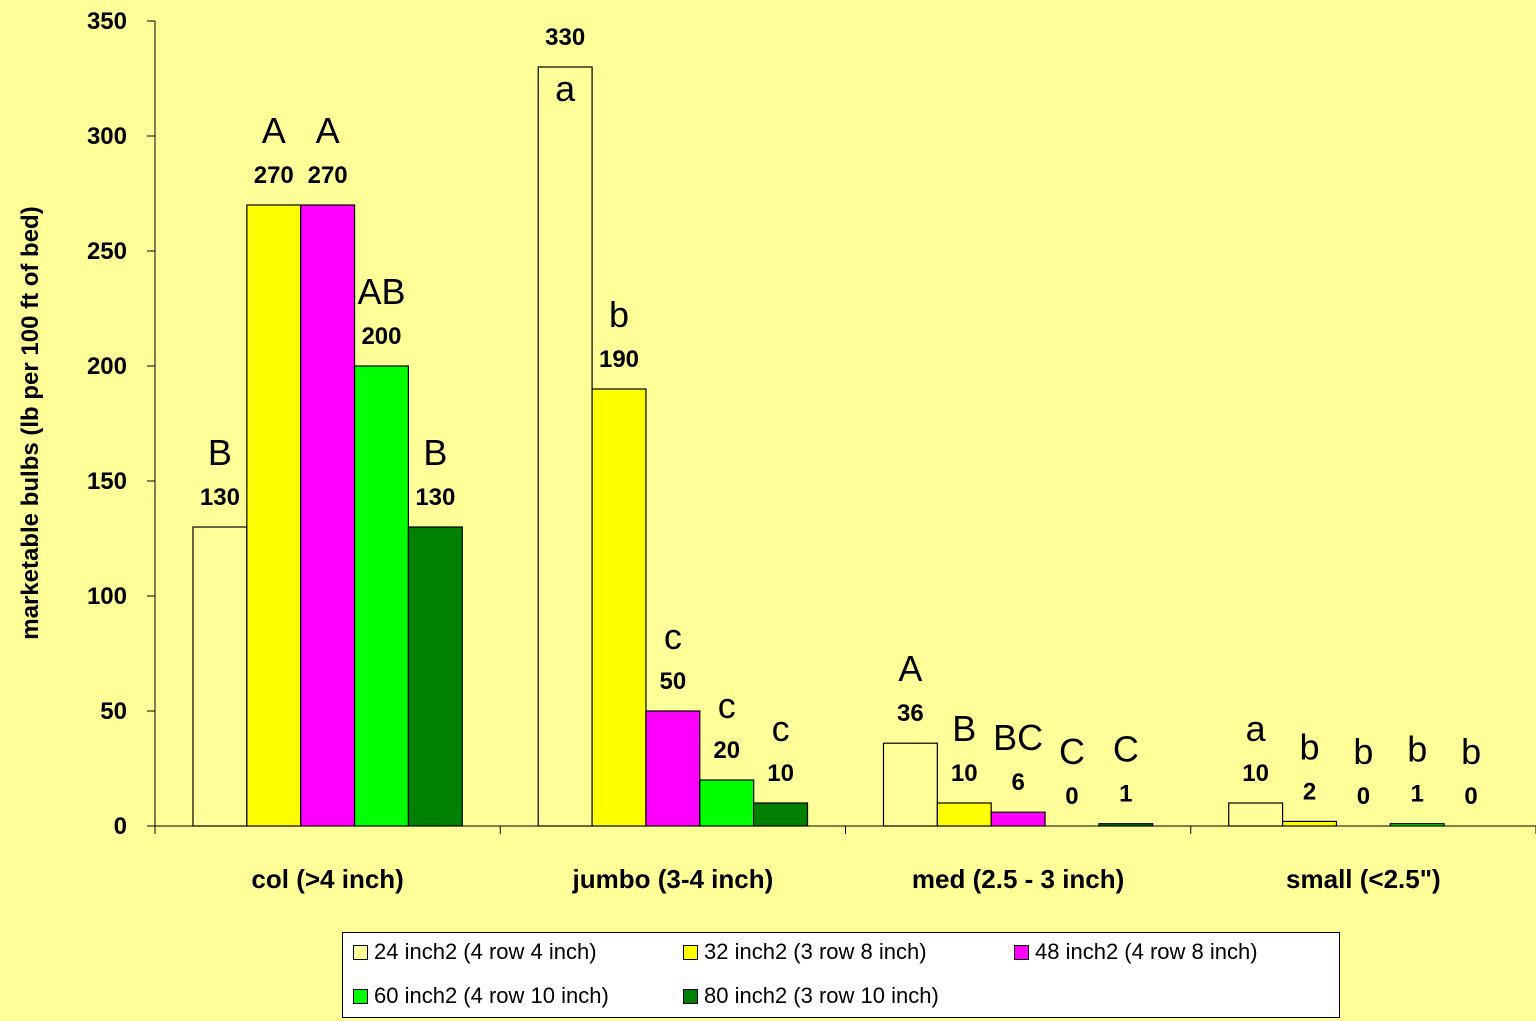 This screenshot has width=1536, height=1021. I want to click on x-category-label: col (>4 inch), so click(327, 879).